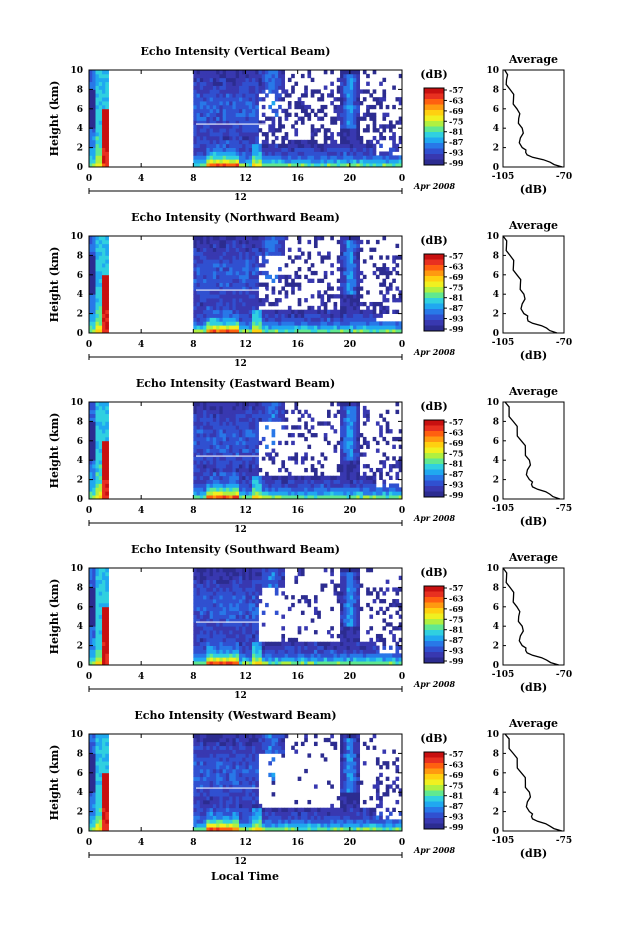  Describe the element at coordinates (231, 456) in the screenshot. I see `heatmap-artifact` at that location.